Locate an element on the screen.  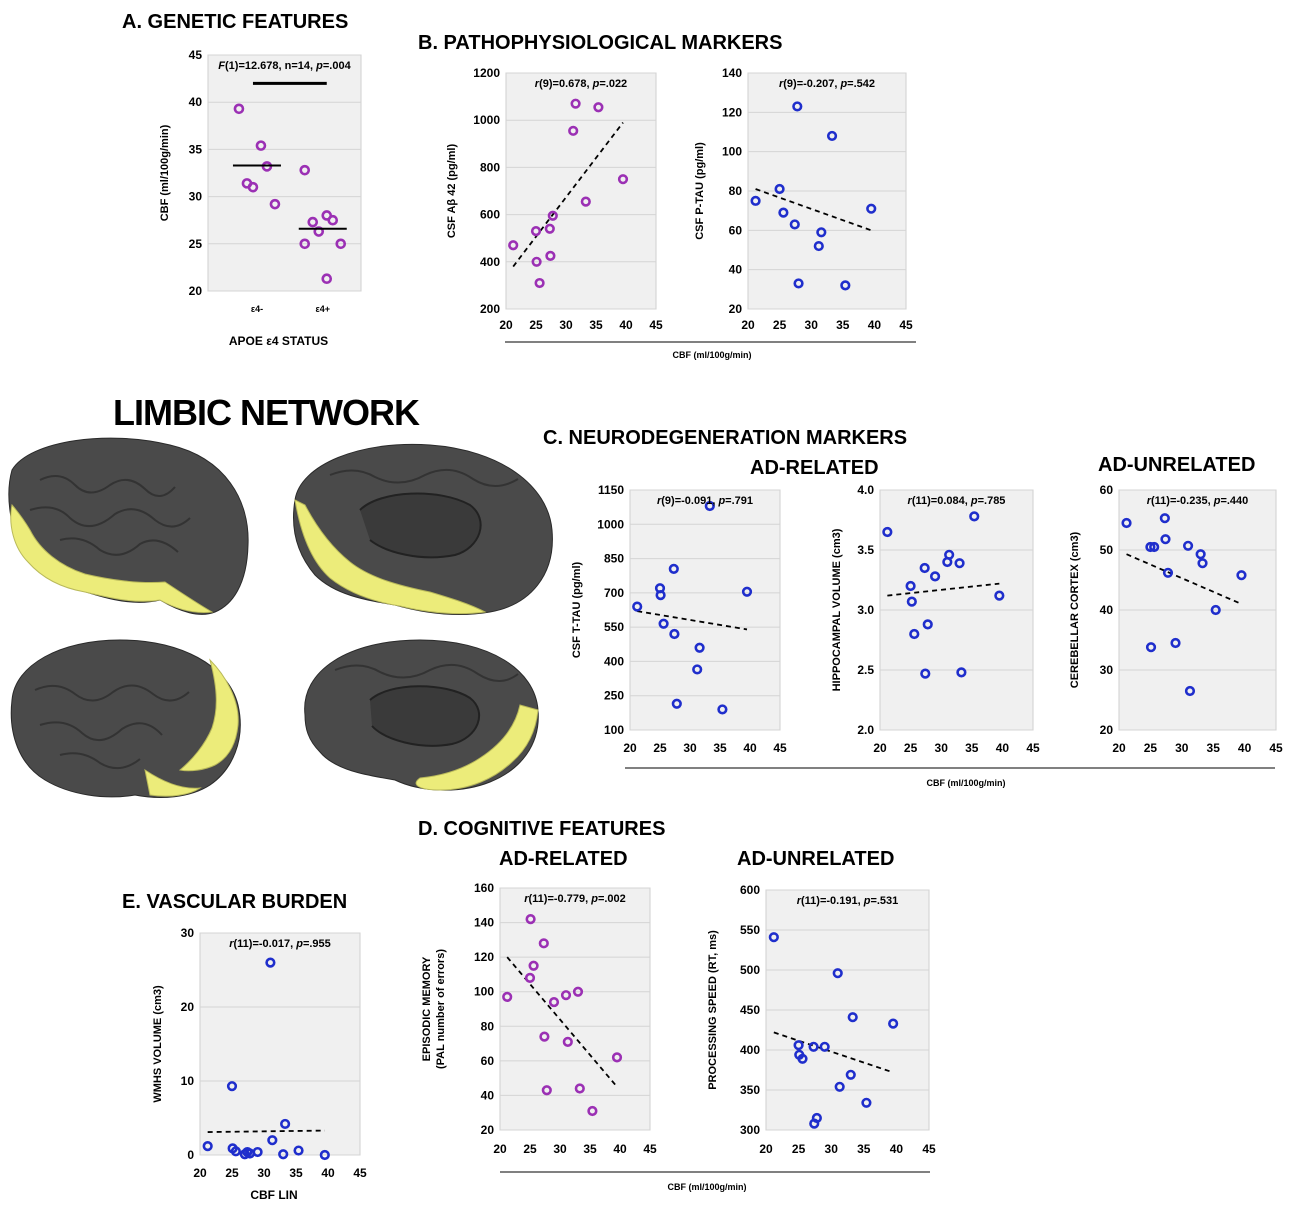
y-tick-label: 20 is located at coordinates (736, 309).